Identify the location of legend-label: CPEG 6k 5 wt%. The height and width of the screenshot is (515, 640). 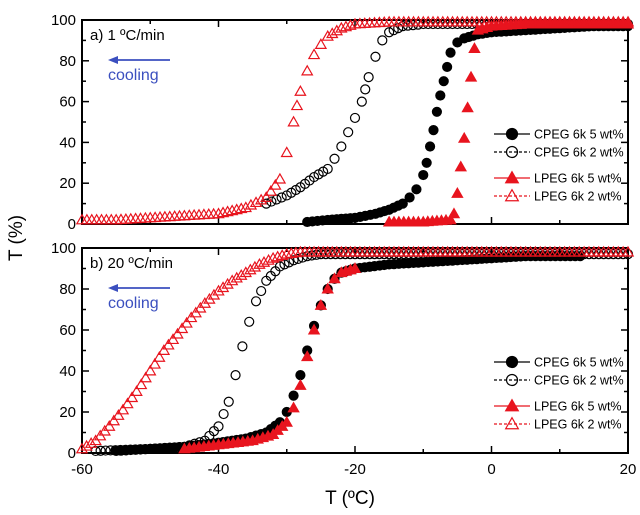
(579, 363).